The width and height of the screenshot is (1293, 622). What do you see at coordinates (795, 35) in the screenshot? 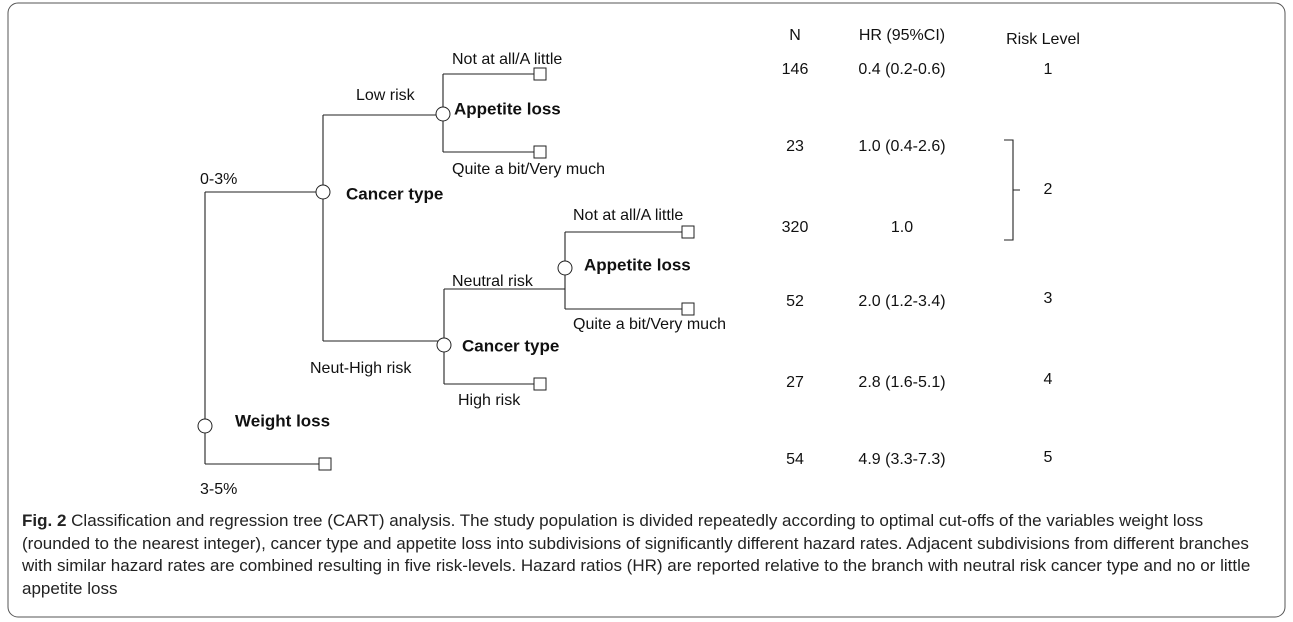
I see `table-header: N` at bounding box center [795, 35].